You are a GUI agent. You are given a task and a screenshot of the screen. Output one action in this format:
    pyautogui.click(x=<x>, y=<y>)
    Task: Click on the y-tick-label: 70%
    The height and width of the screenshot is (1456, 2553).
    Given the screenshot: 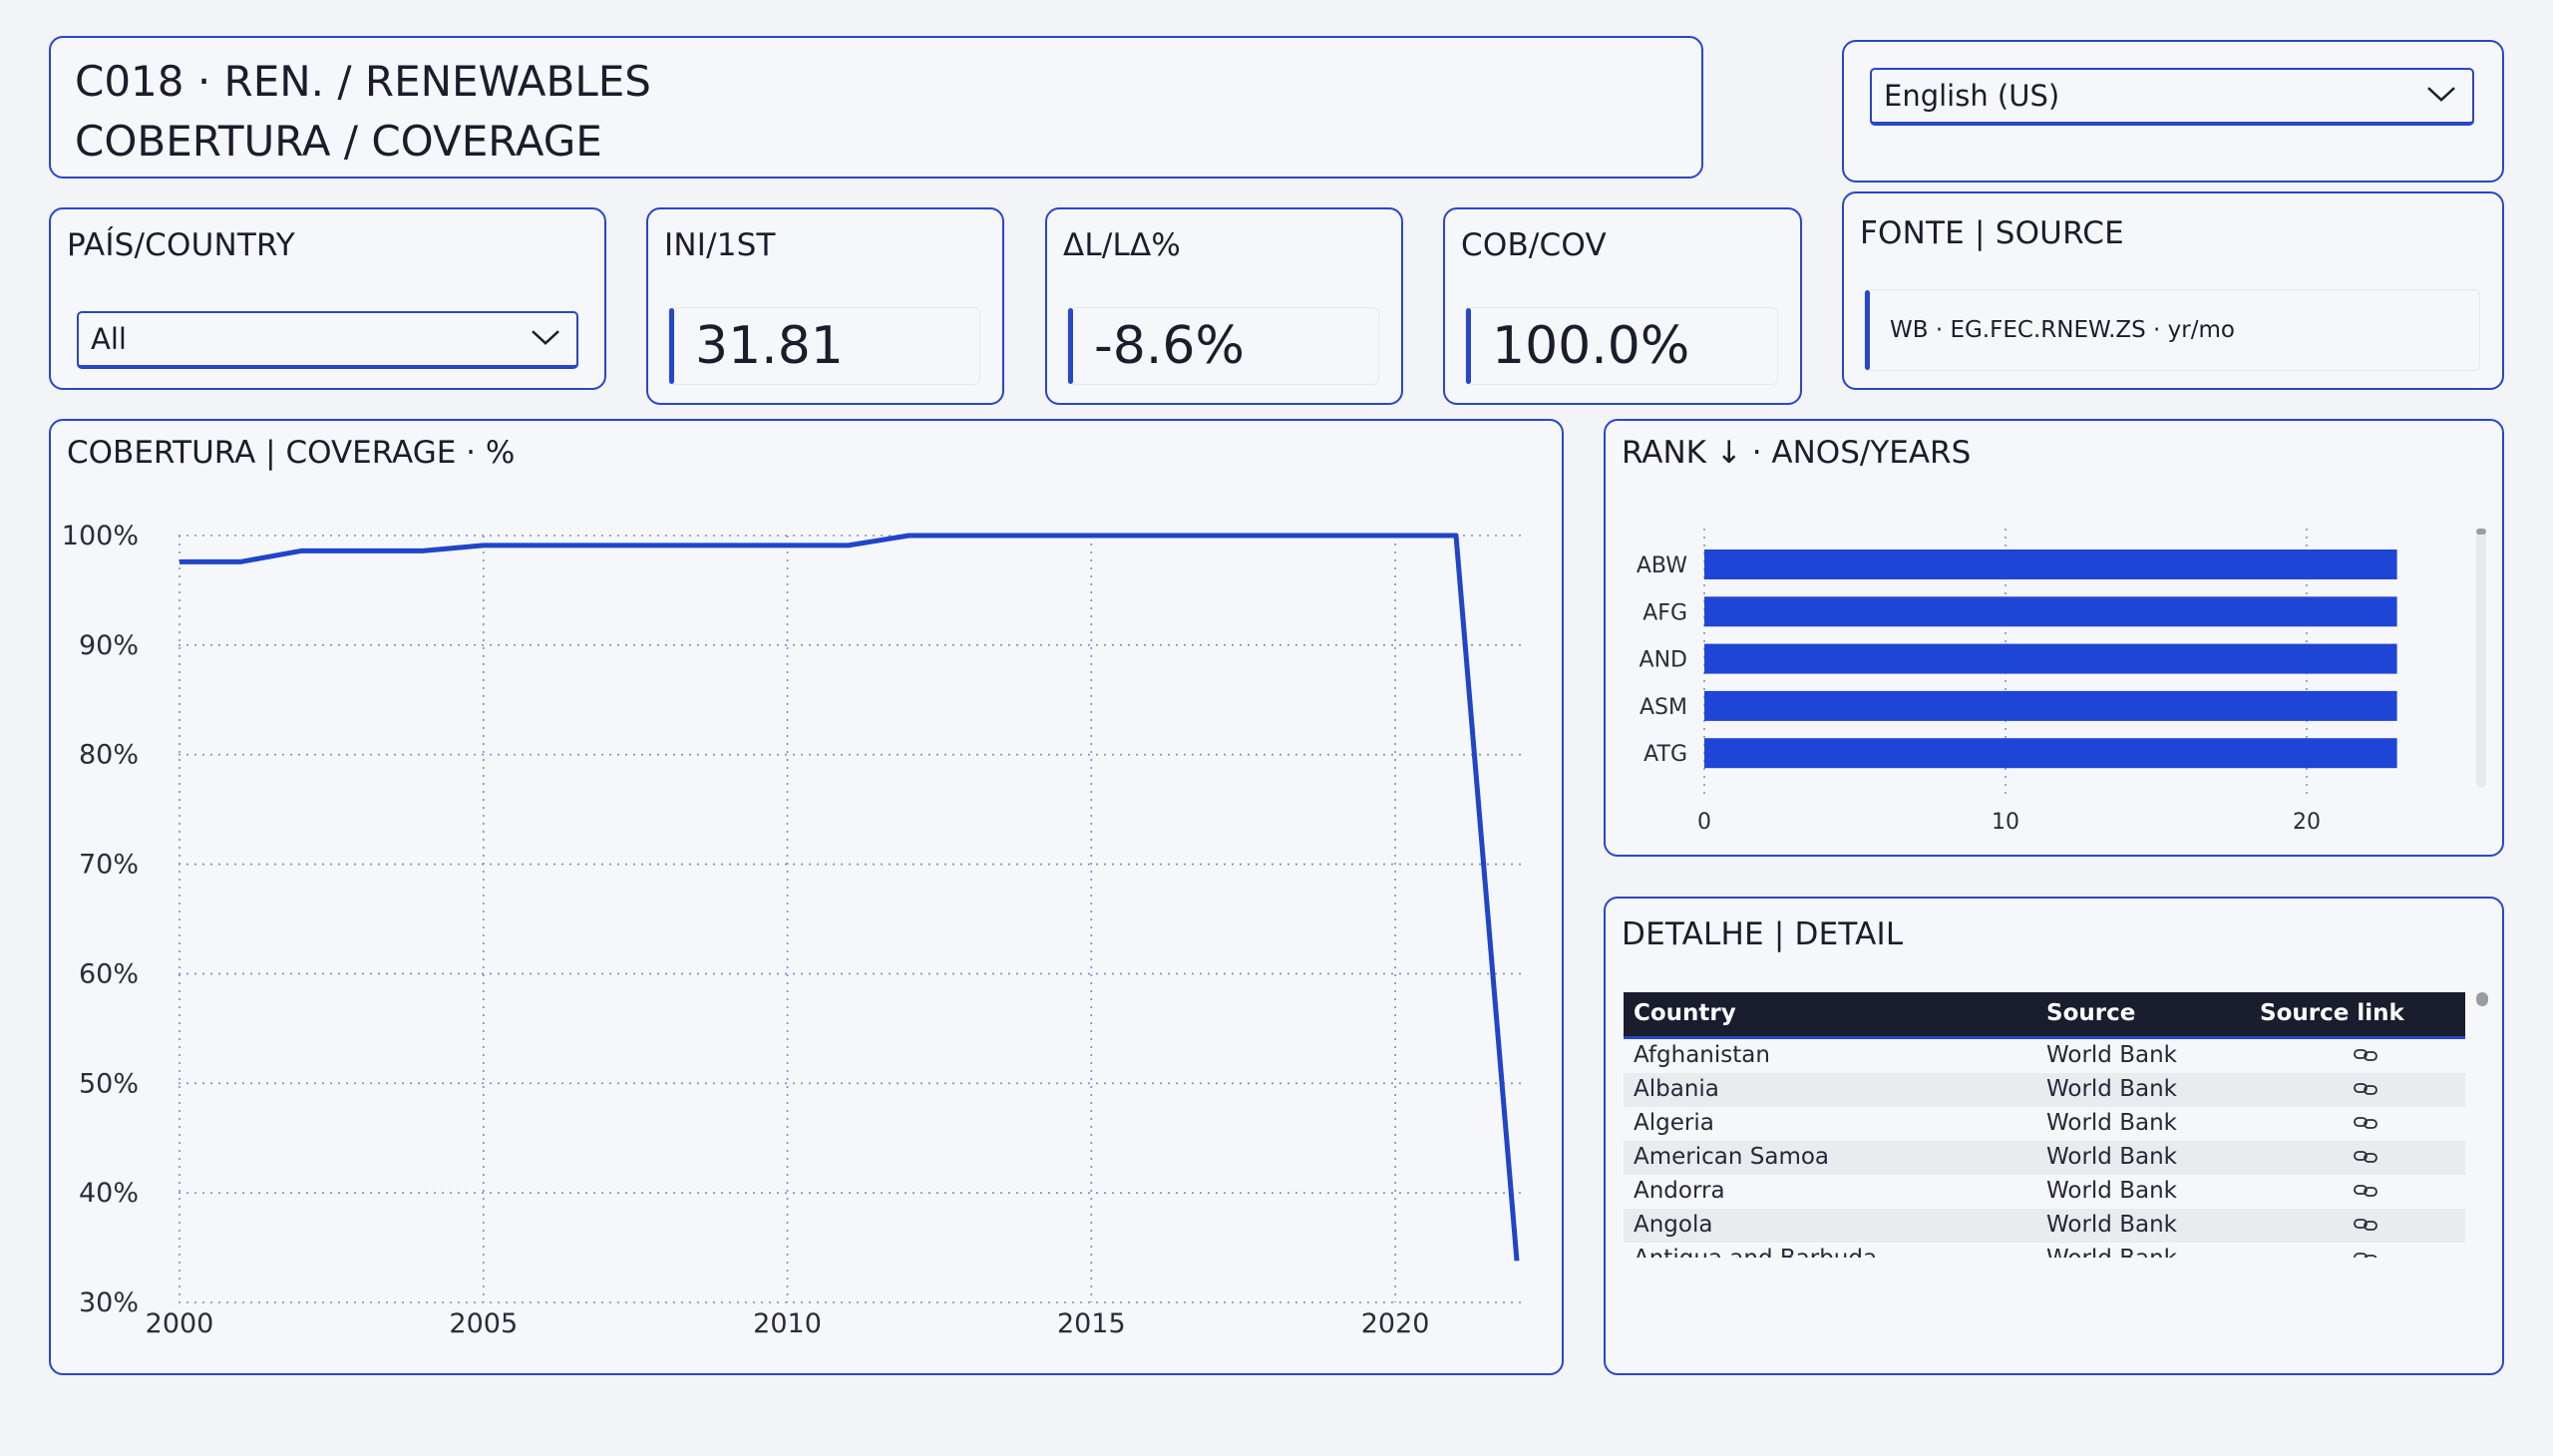 What is the action you would take?
    pyautogui.click(x=109, y=865)
    